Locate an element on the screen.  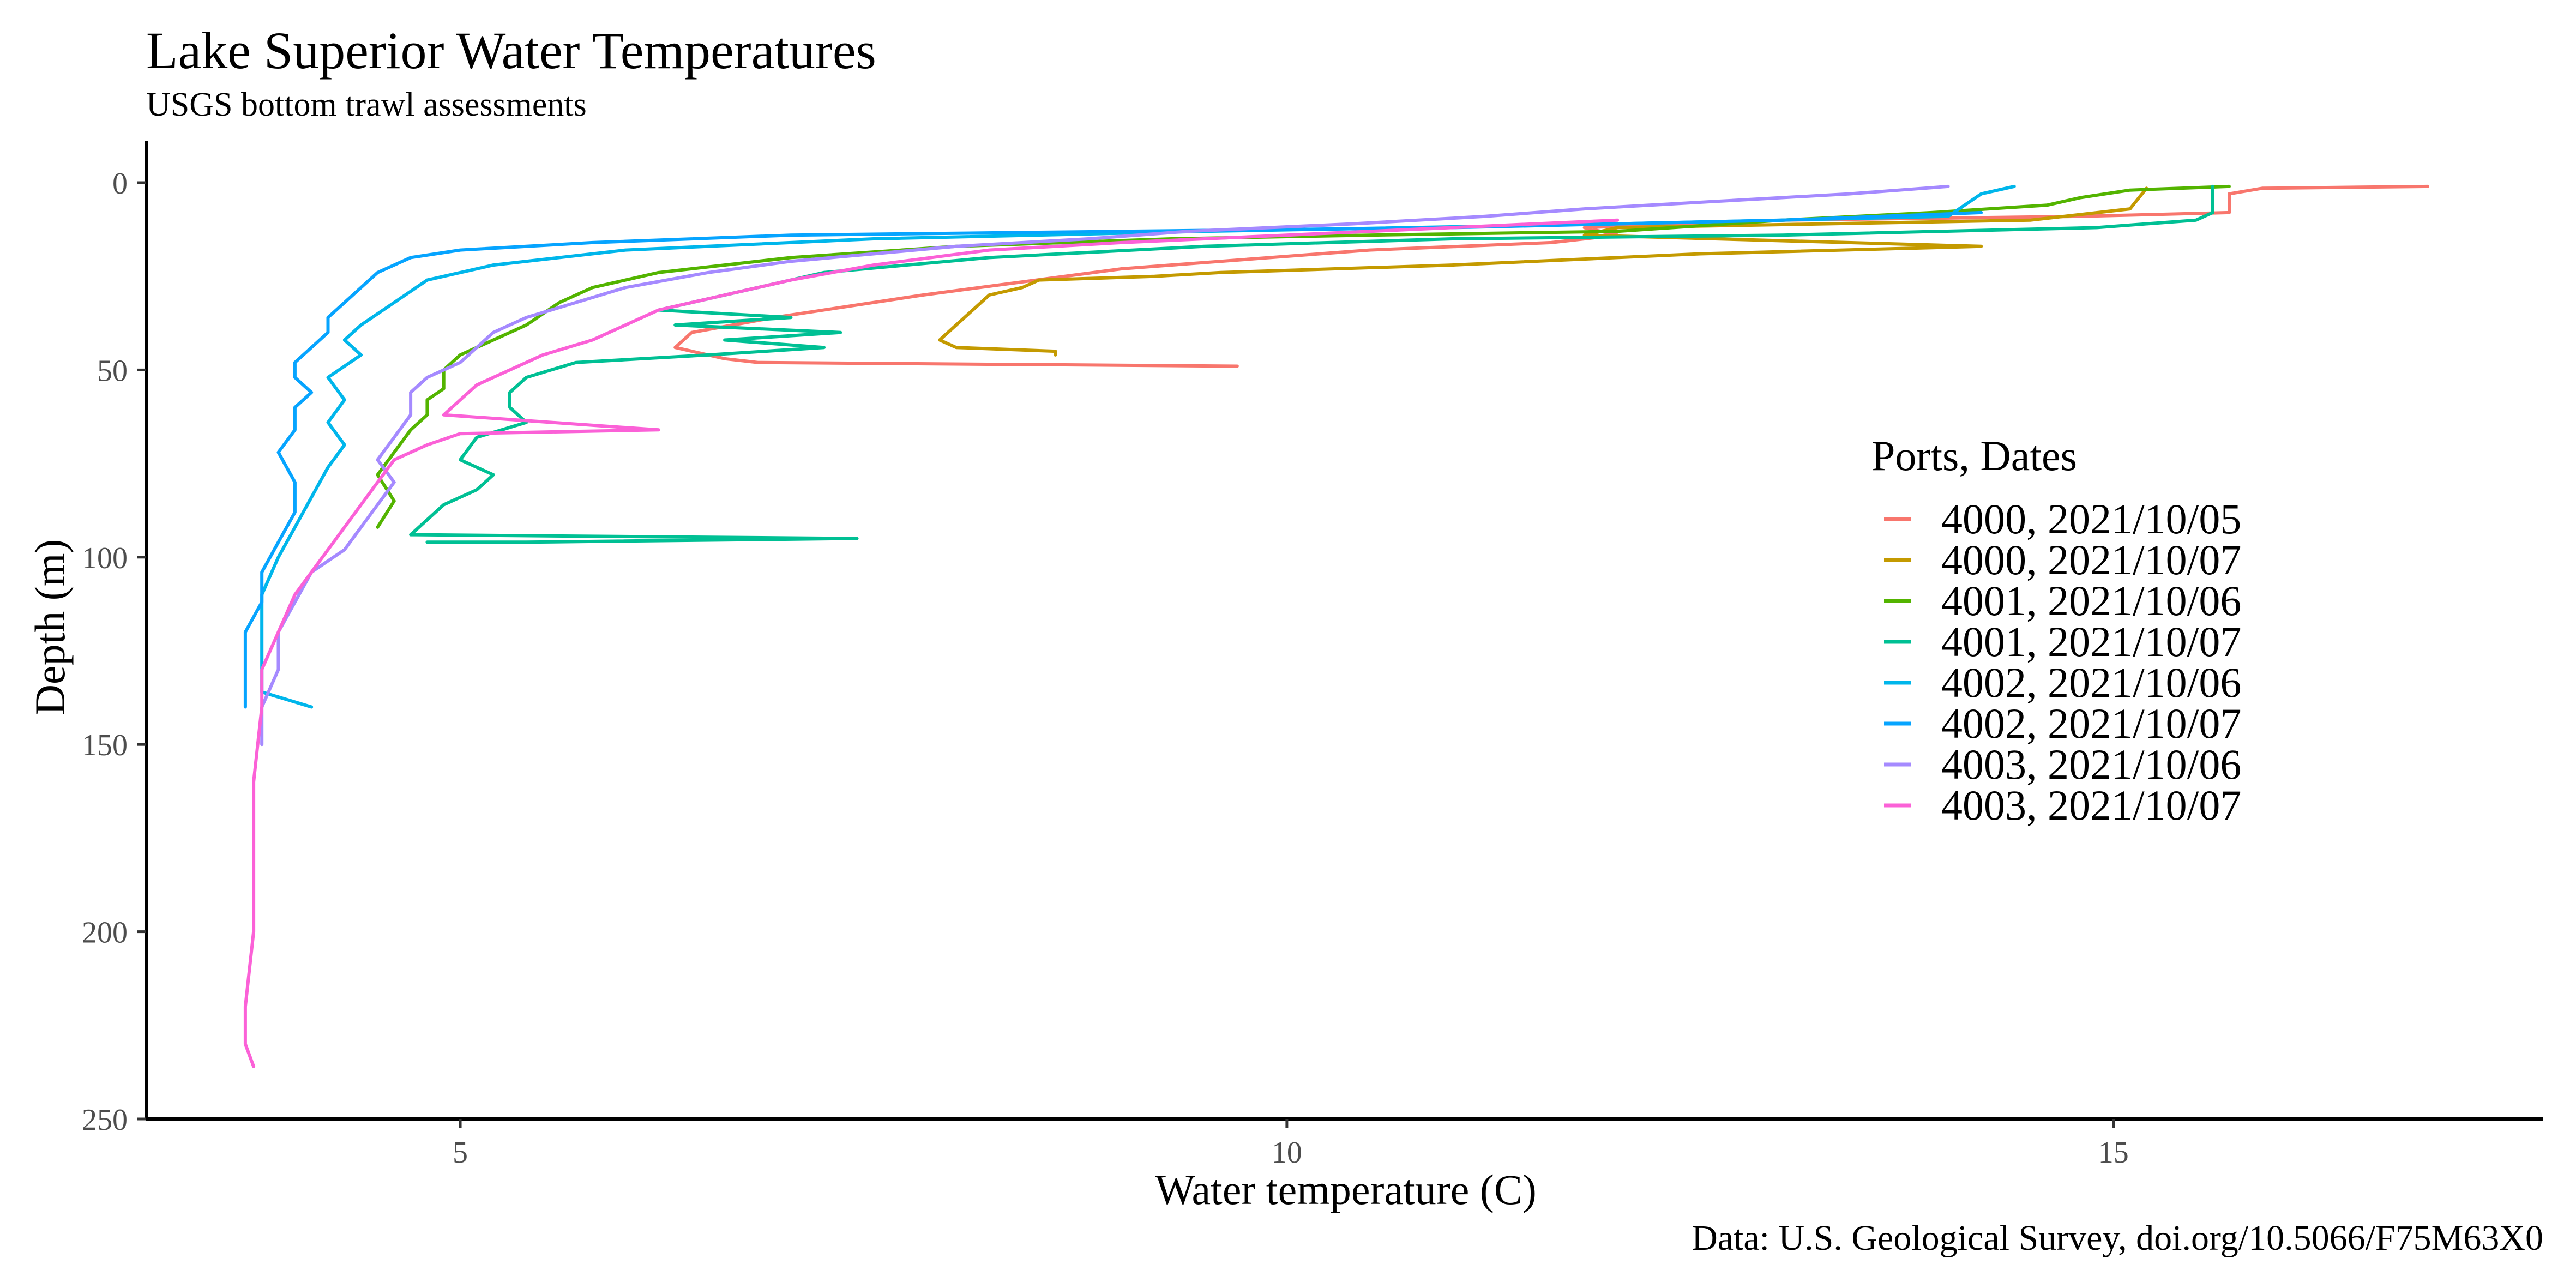
x-tick-label: 5 is located at coordinates (460, 1153).